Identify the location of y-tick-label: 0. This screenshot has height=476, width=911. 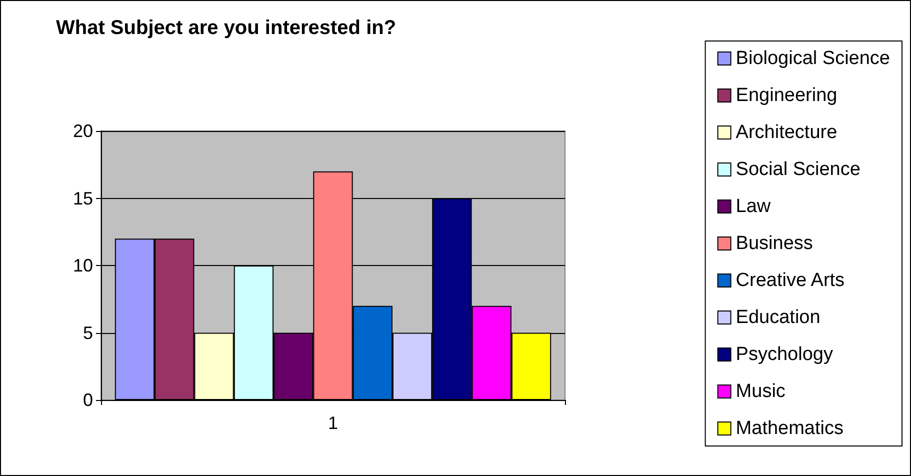
(87, 400).